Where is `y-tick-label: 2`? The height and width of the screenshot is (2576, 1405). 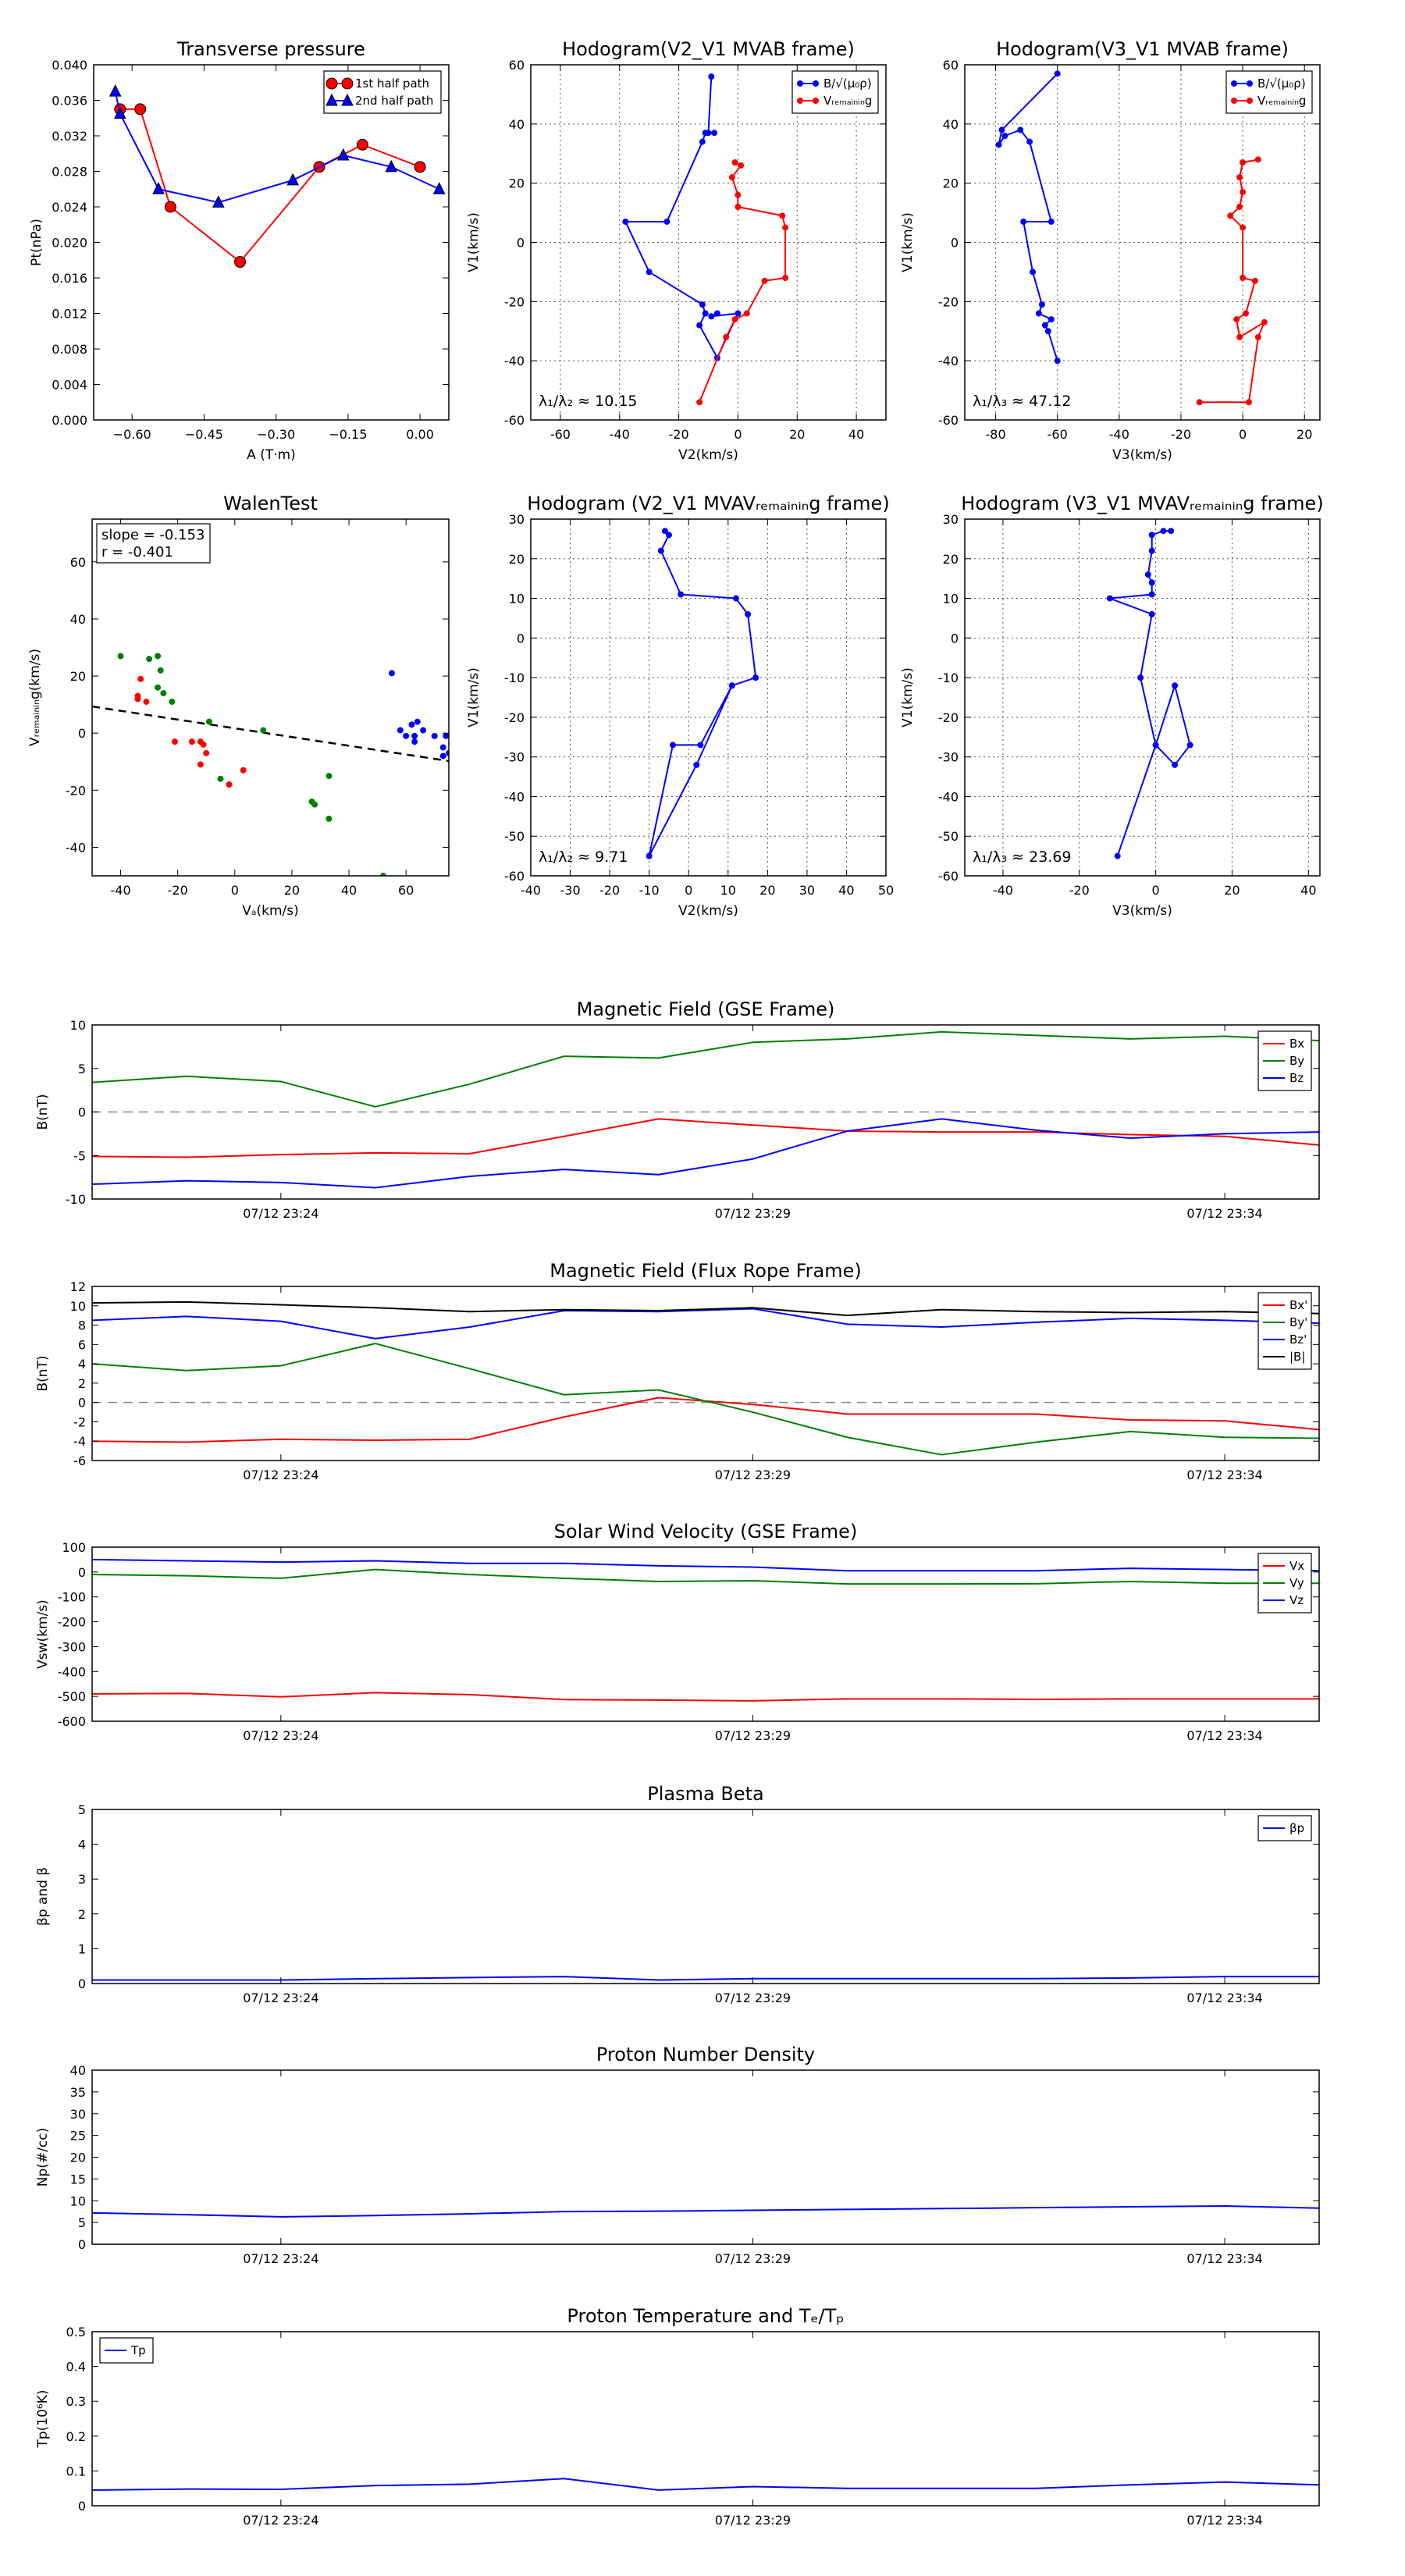
y-tick-label: 2 is located at coordinates (82, 1383).